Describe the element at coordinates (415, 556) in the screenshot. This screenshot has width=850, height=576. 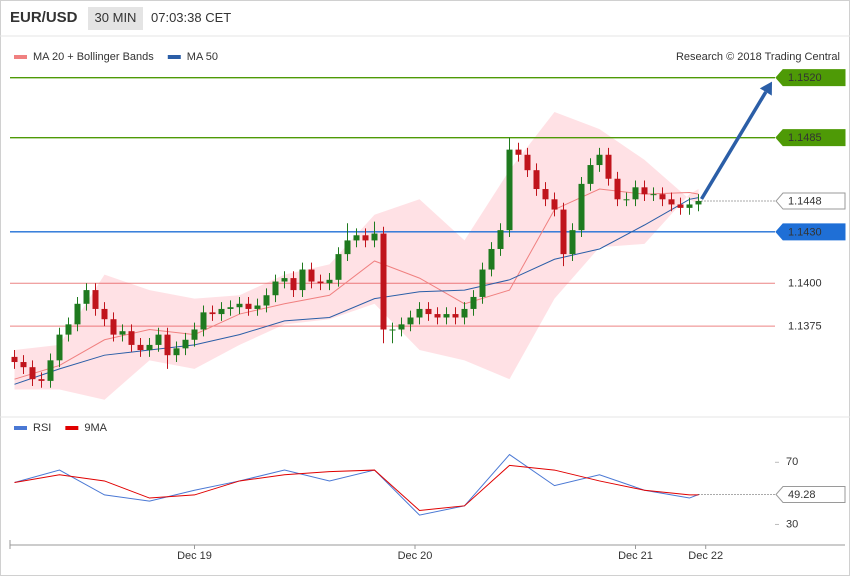
I see `x-tick-label: Dec 20` at that location.